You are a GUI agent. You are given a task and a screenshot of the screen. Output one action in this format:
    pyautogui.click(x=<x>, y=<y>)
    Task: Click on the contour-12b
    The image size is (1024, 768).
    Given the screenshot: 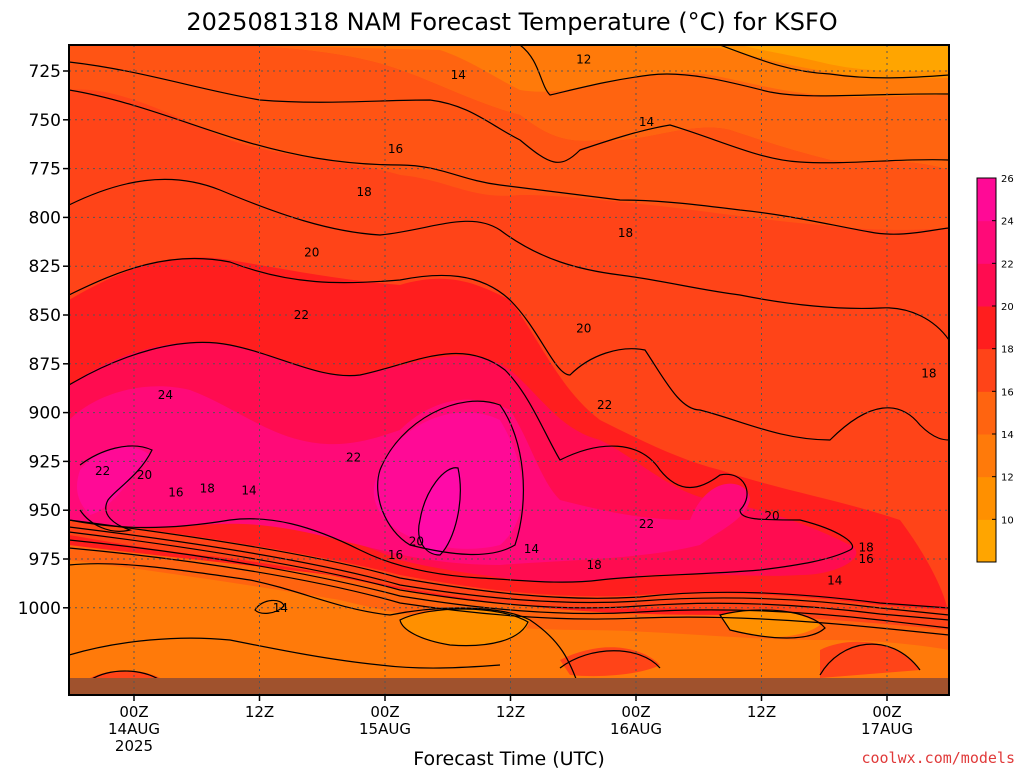 What is the action you would take?
    pyautogui.click(x=834, y=62)
    